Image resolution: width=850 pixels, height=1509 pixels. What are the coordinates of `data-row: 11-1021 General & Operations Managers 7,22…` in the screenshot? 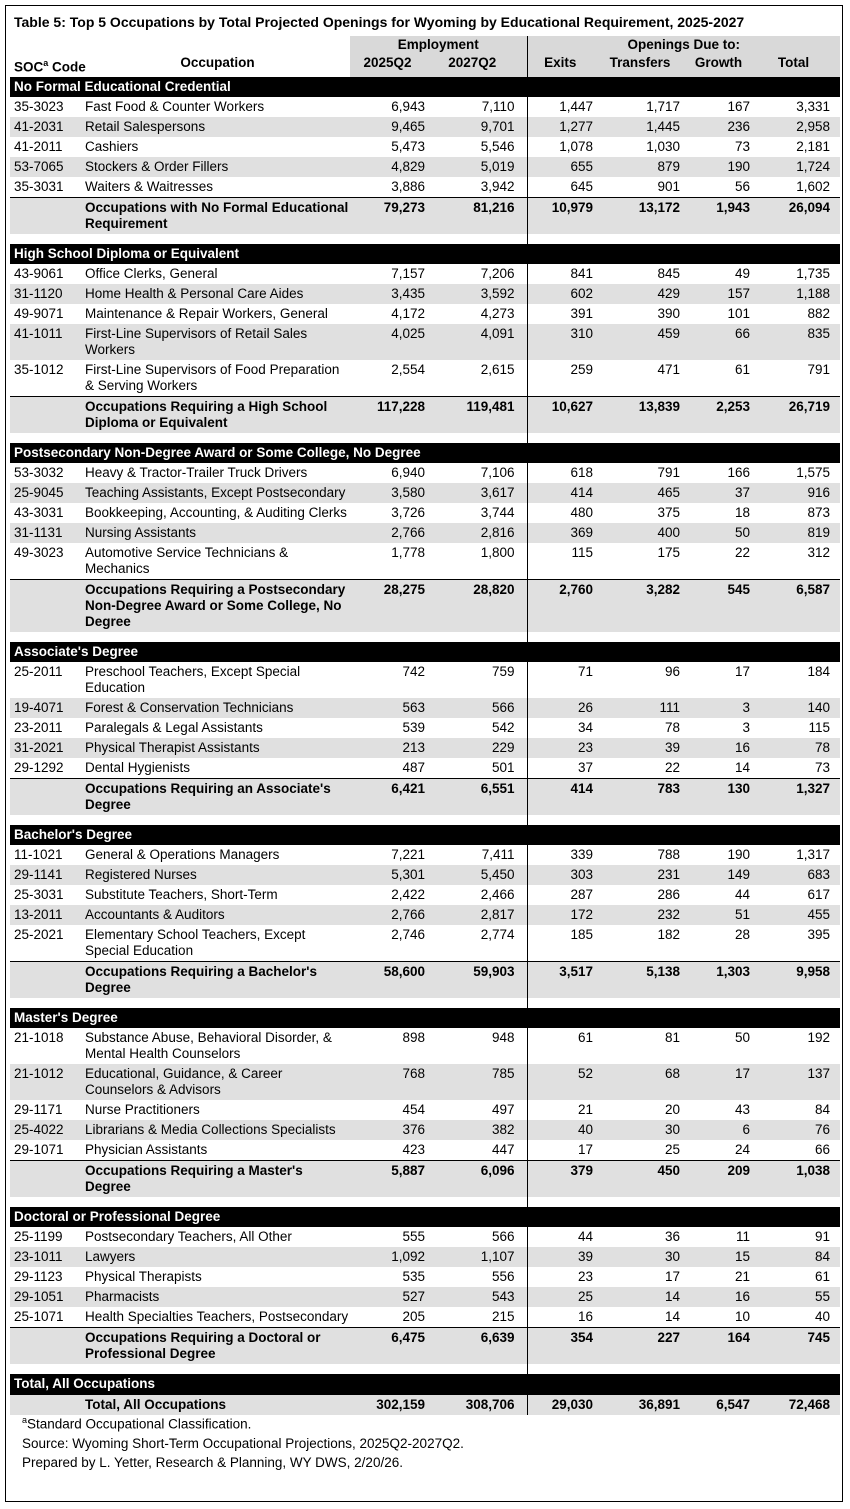 It's located at (425, 854).